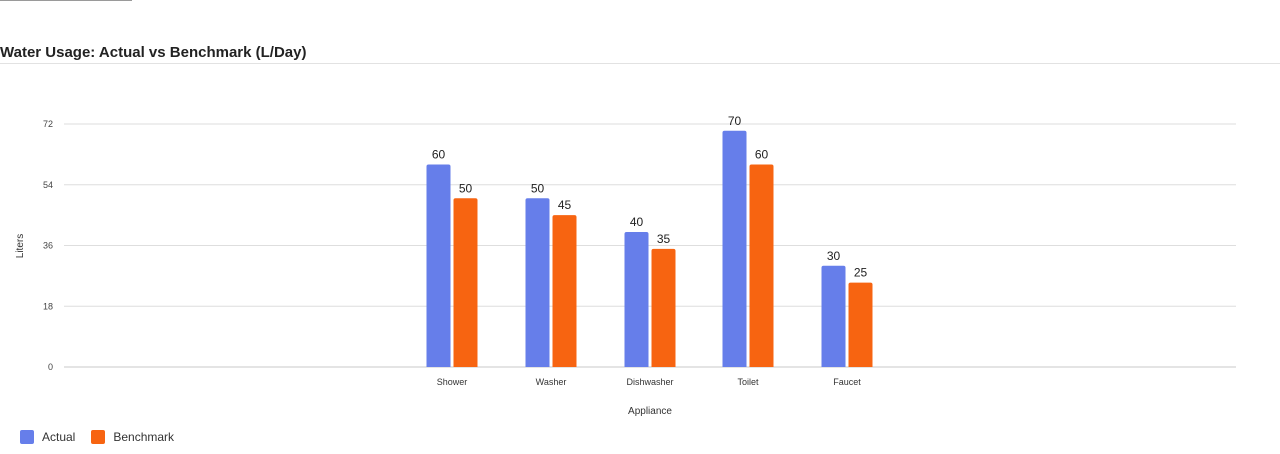  What do you see at coordinates (537, 282) in the screenshot?
I see `bar-actual-washer` at bounding box center [537, 282].